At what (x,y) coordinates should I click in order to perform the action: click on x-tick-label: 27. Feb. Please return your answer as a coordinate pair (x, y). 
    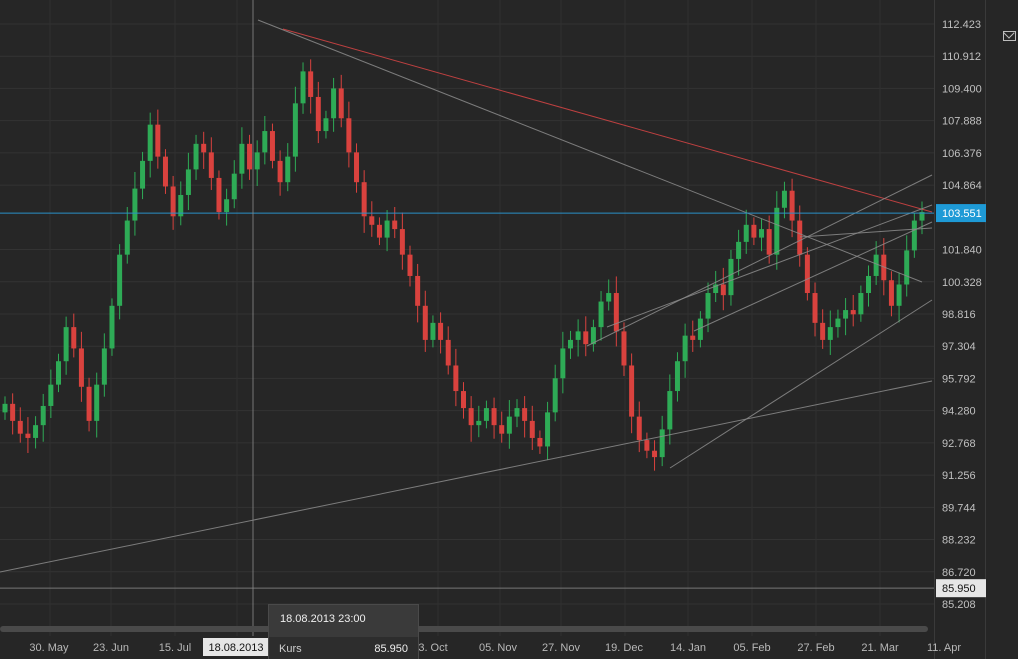
    Looking at the image, I should click on (815, 648).